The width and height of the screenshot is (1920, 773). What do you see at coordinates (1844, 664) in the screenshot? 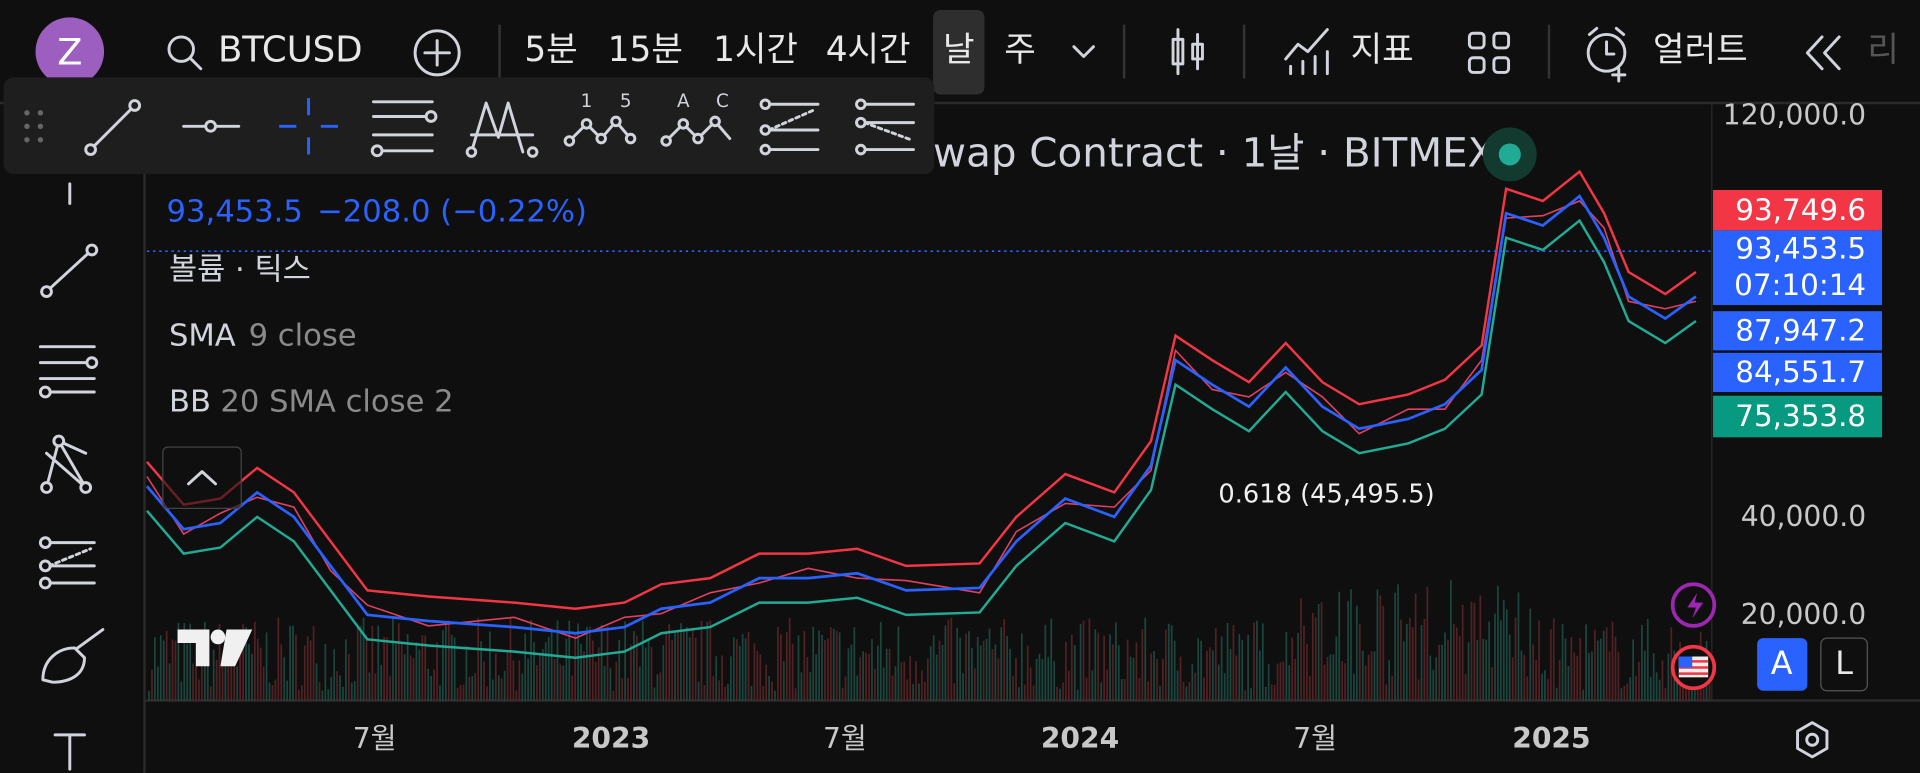
I see `log-scale-button` at bounding box center [1844, 664].